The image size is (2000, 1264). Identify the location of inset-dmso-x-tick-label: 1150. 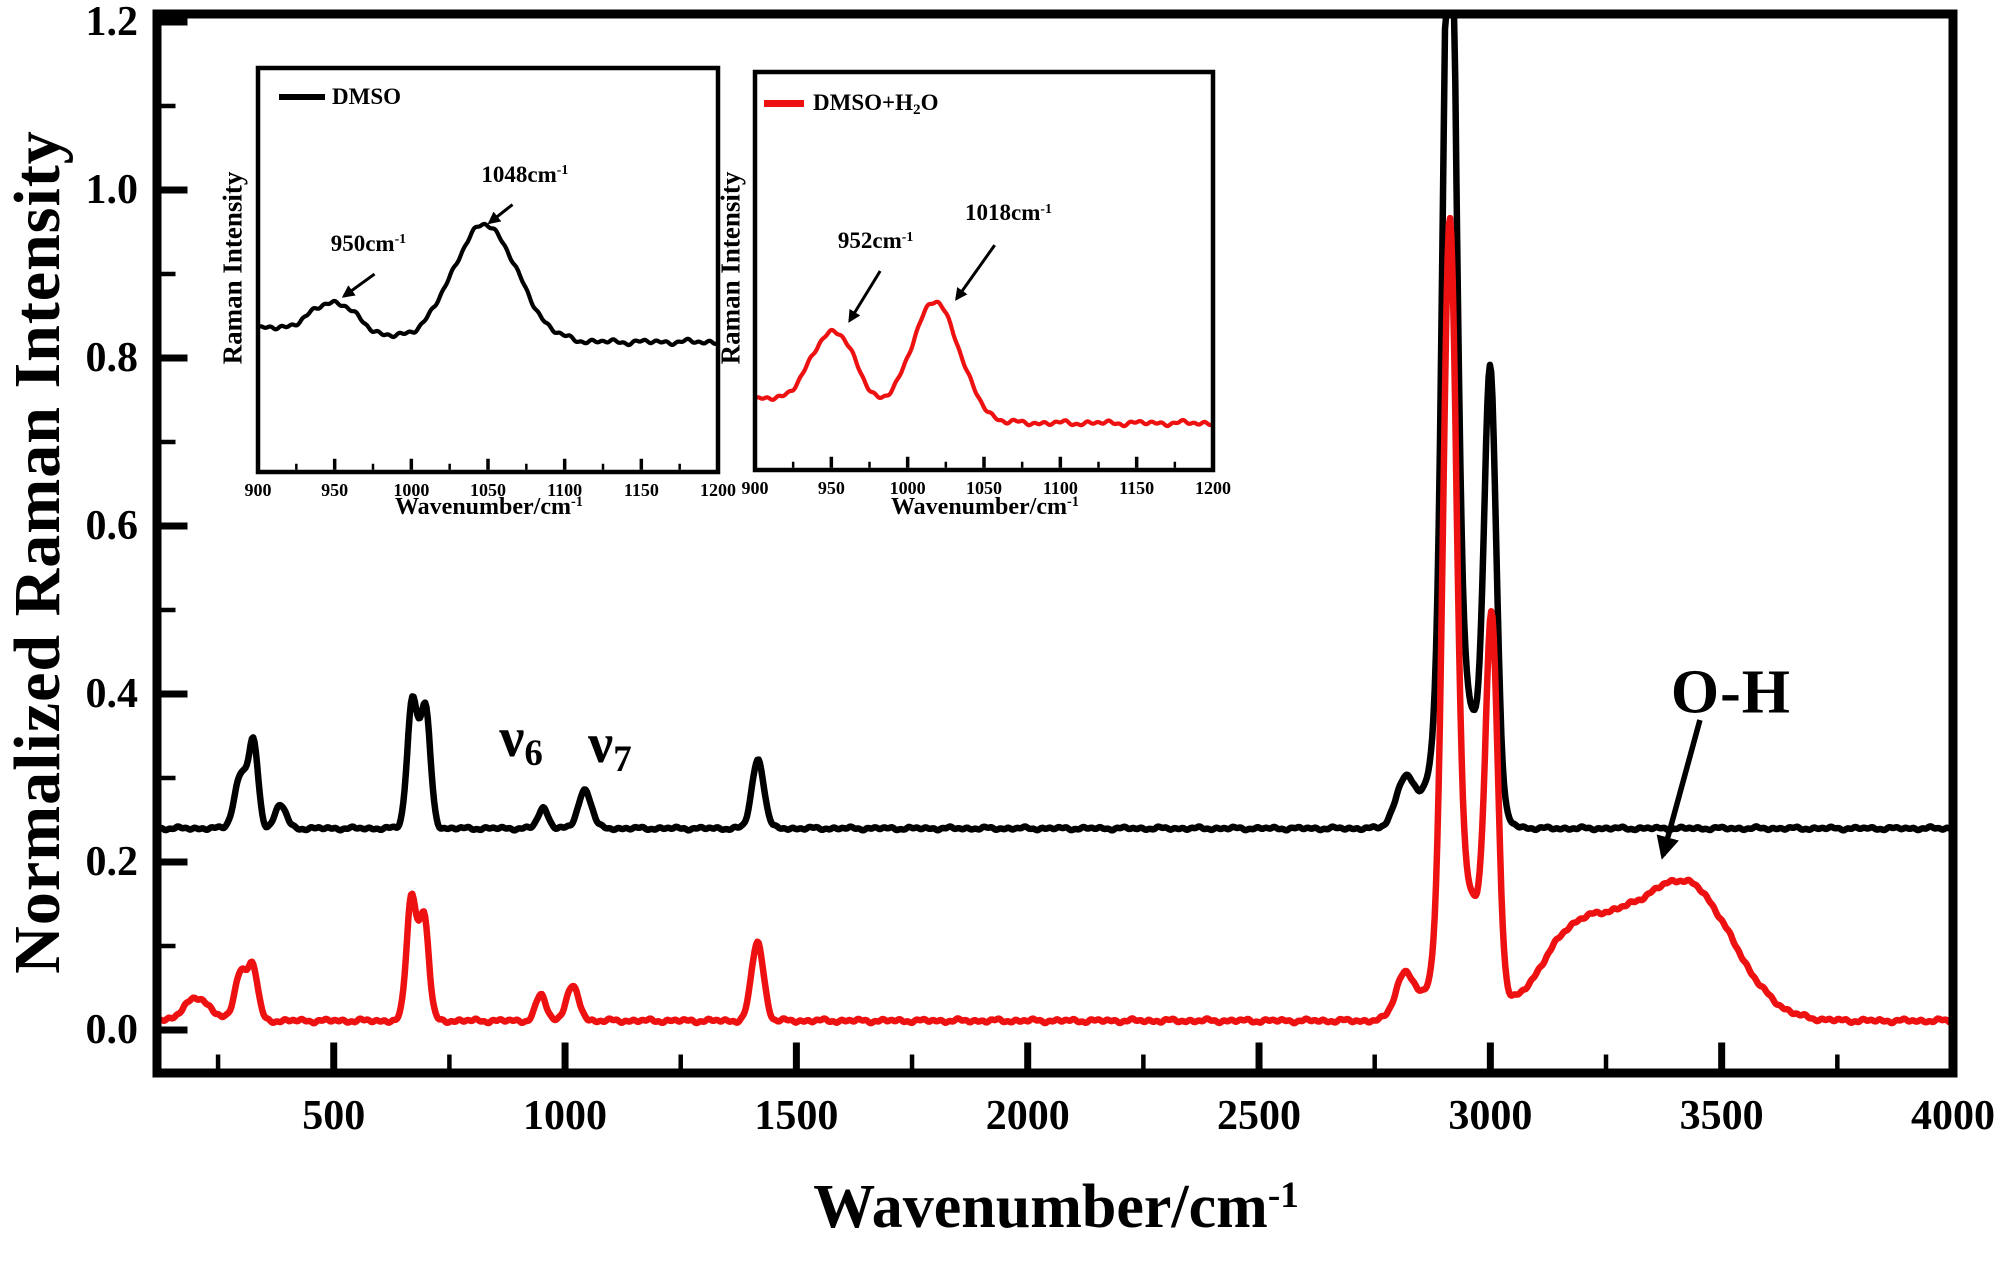
(641, 490).